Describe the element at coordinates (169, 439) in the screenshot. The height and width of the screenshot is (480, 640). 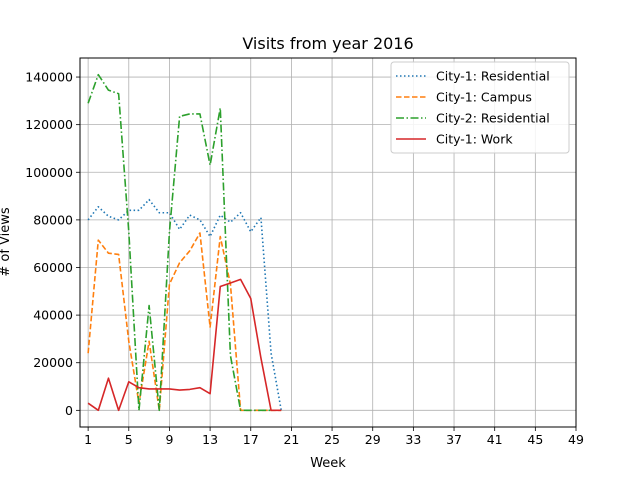
I see `x-tick-label: 9` at that location.